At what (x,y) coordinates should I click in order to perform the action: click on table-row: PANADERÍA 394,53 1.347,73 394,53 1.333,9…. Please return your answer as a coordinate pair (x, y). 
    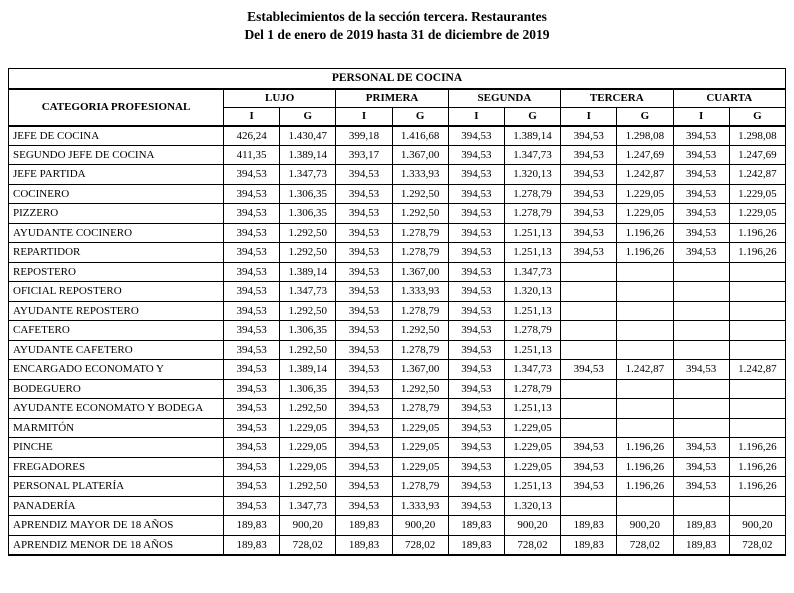
    Looking at the image, I should click on (397, 505).